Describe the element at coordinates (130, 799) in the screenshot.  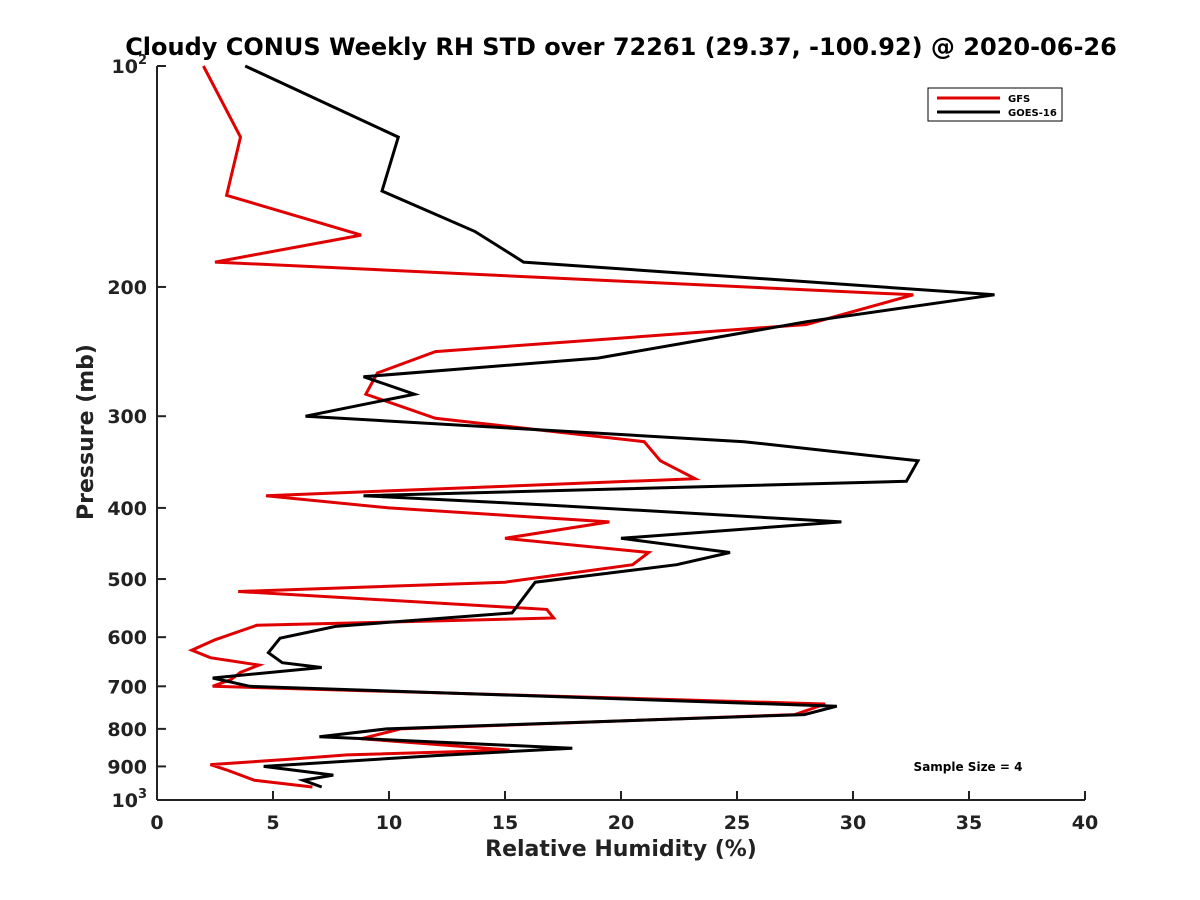
I see `y-tick-label: 10³` at that location.